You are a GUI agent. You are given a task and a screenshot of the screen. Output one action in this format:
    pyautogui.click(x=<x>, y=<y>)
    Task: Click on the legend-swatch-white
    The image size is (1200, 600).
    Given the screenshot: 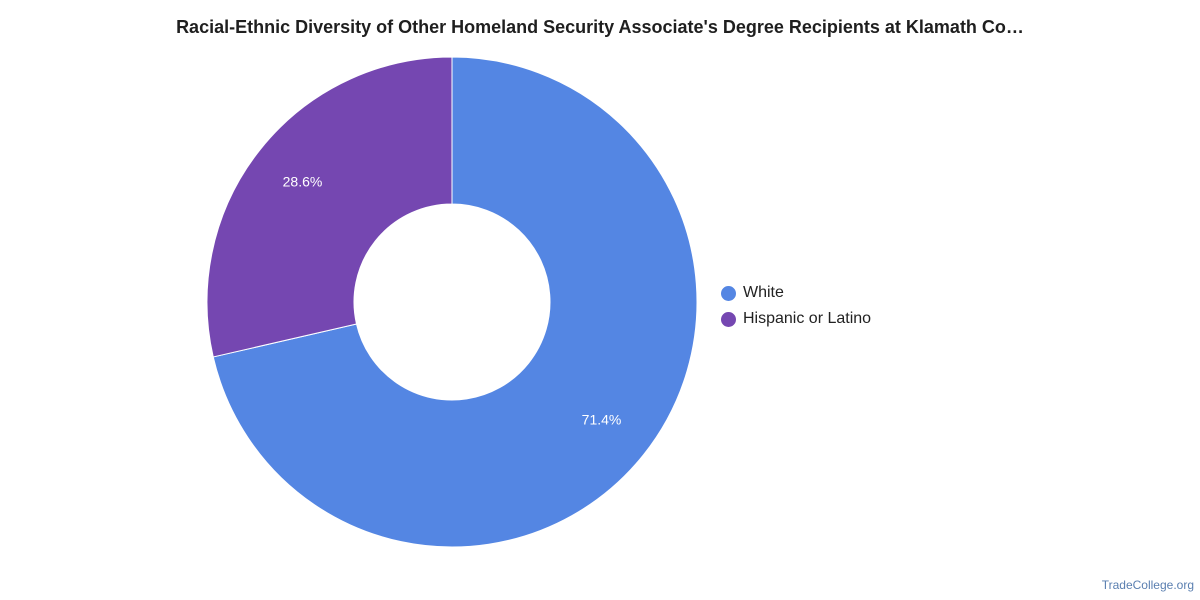 What is the action you would take?
    pyautogui.click(x=728, y=293)
    